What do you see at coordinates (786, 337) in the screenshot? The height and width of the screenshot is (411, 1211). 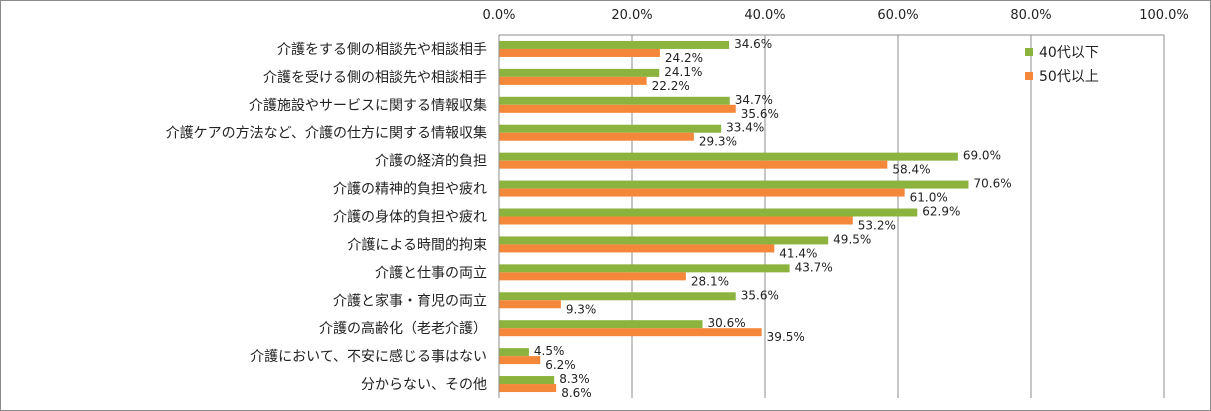 I see `data-label: 39.5%` at bounding box center [786, 337].